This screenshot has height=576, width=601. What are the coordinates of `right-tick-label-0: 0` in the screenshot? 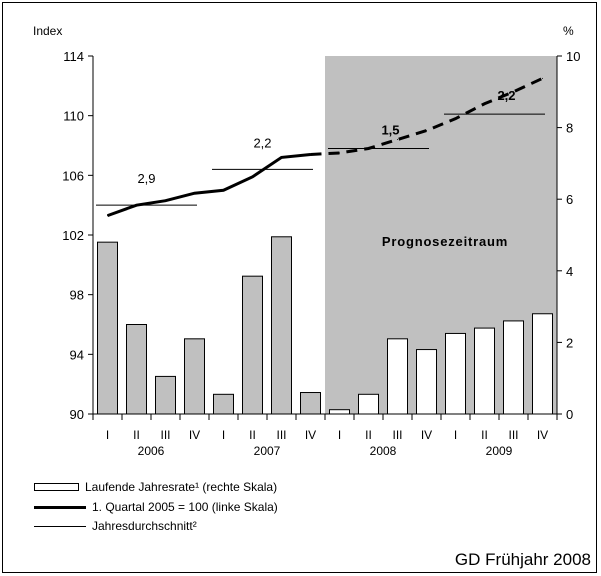 It's located at (569, 414).